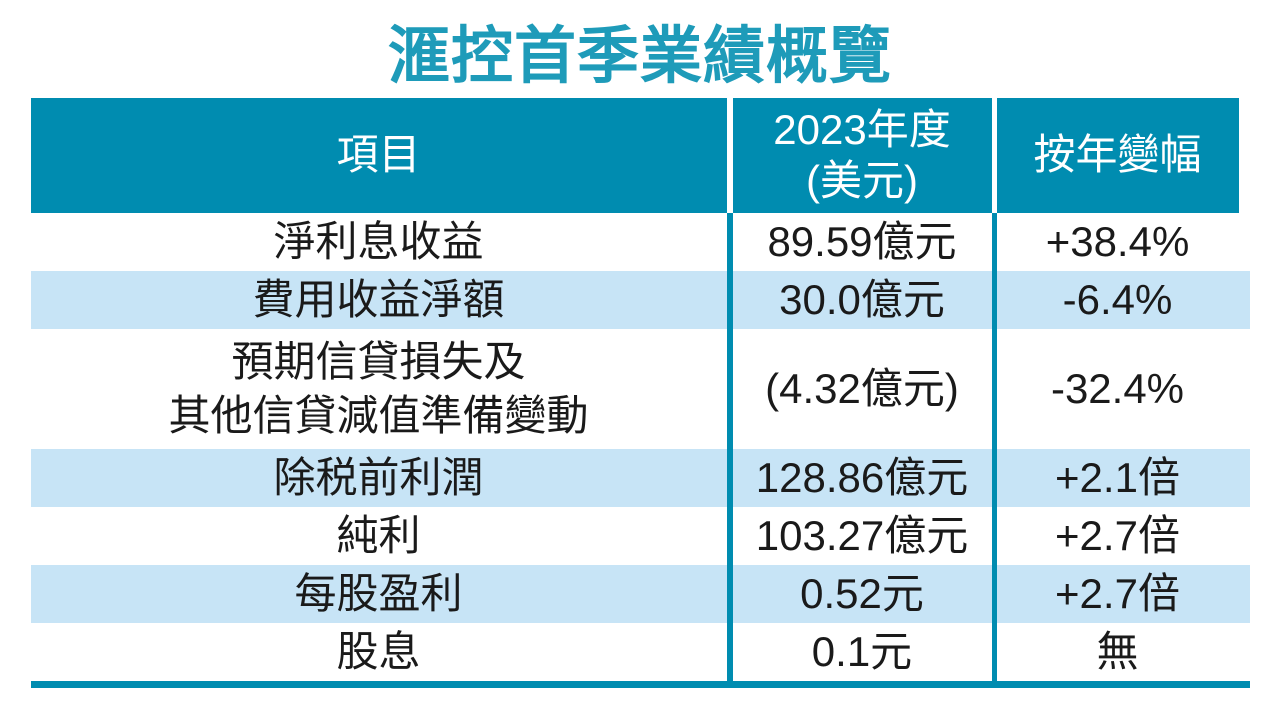 Image resolution: width=1280 pixels, height=720 pixels. What do you see at coordinates (378, 156) in the screenshot?
I see `header-item-column: 項目` at bounding box center [378, 156].